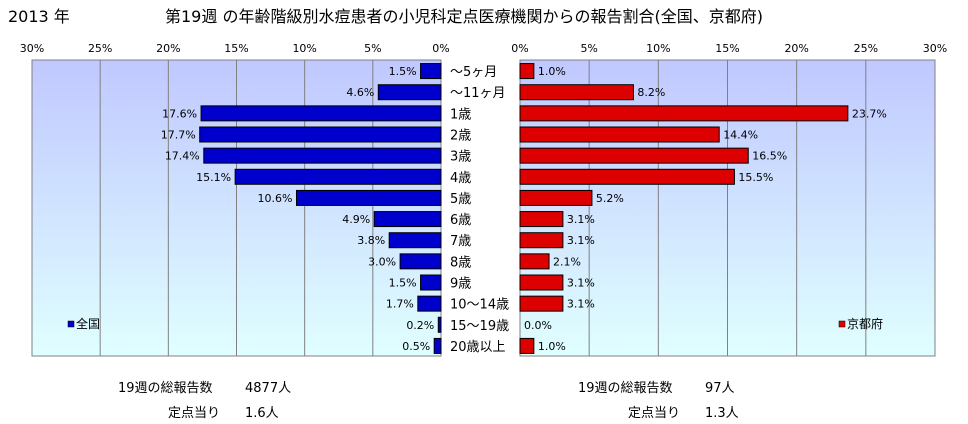  I want to click on category-label: ～11ヶ月, so click(478, 93).